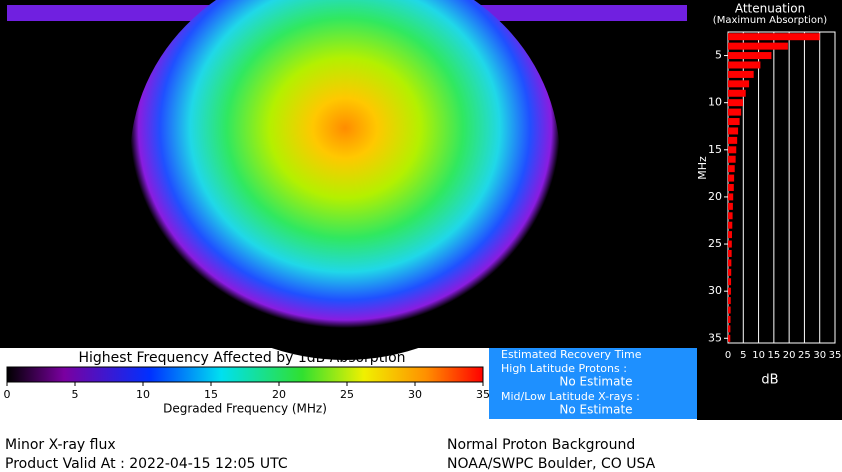 This screenshot has height=472, width=842. I want to click on x-axis-label: dB, so click(769, 380).